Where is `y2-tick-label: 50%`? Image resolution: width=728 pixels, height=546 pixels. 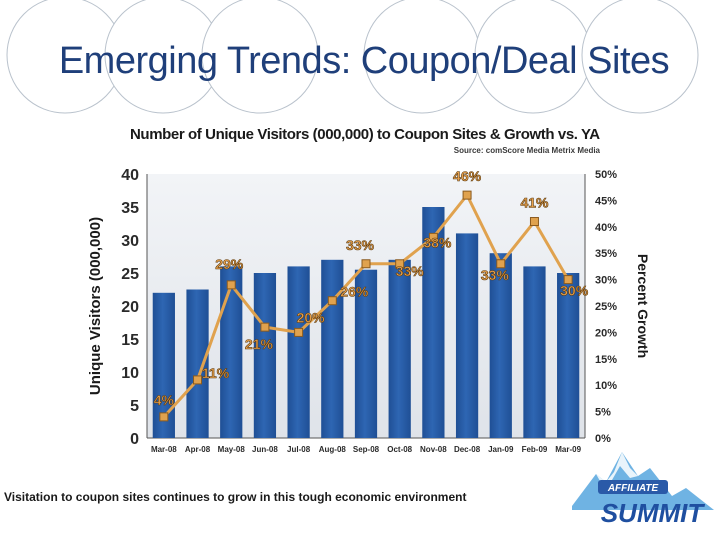
y2-tick-label: 50% is located at coordinates (606, 175).